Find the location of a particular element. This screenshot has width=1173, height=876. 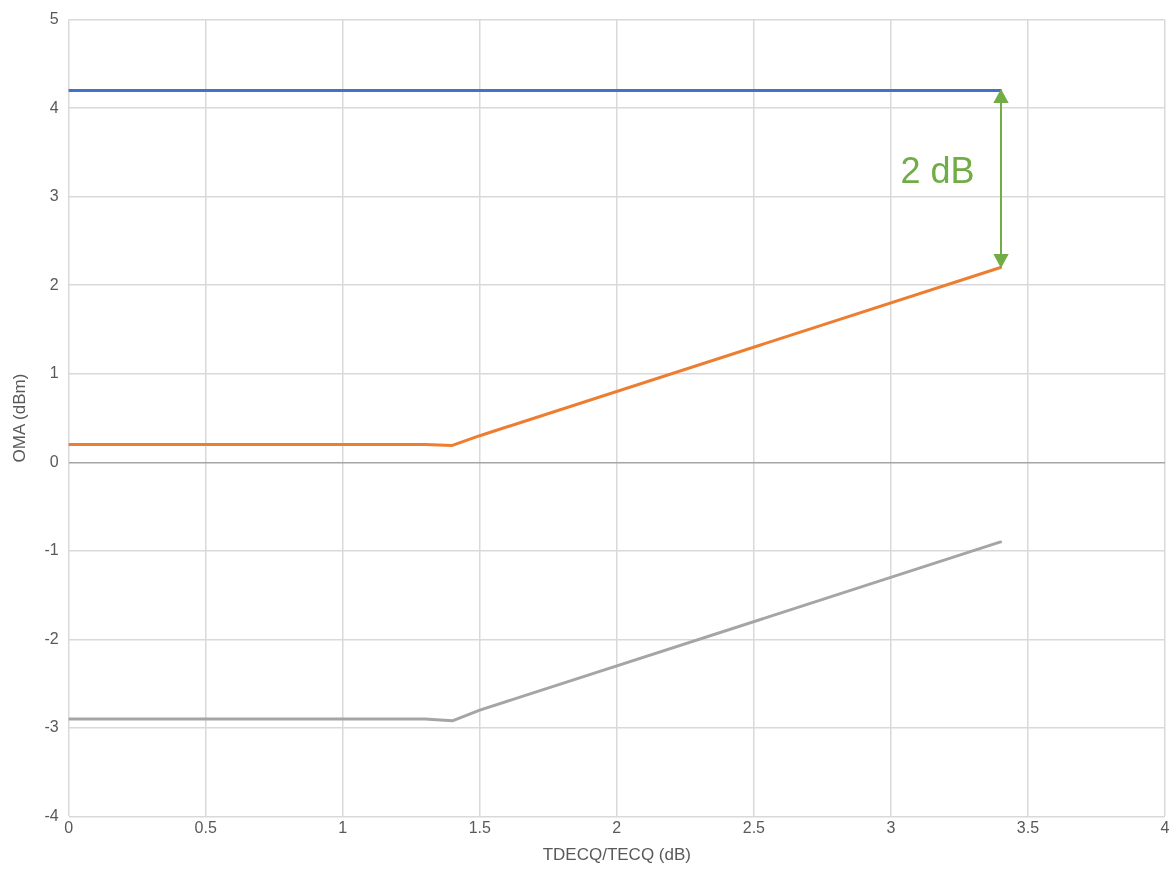

y-tick-label: 3 is located at coordinates (54, 196).